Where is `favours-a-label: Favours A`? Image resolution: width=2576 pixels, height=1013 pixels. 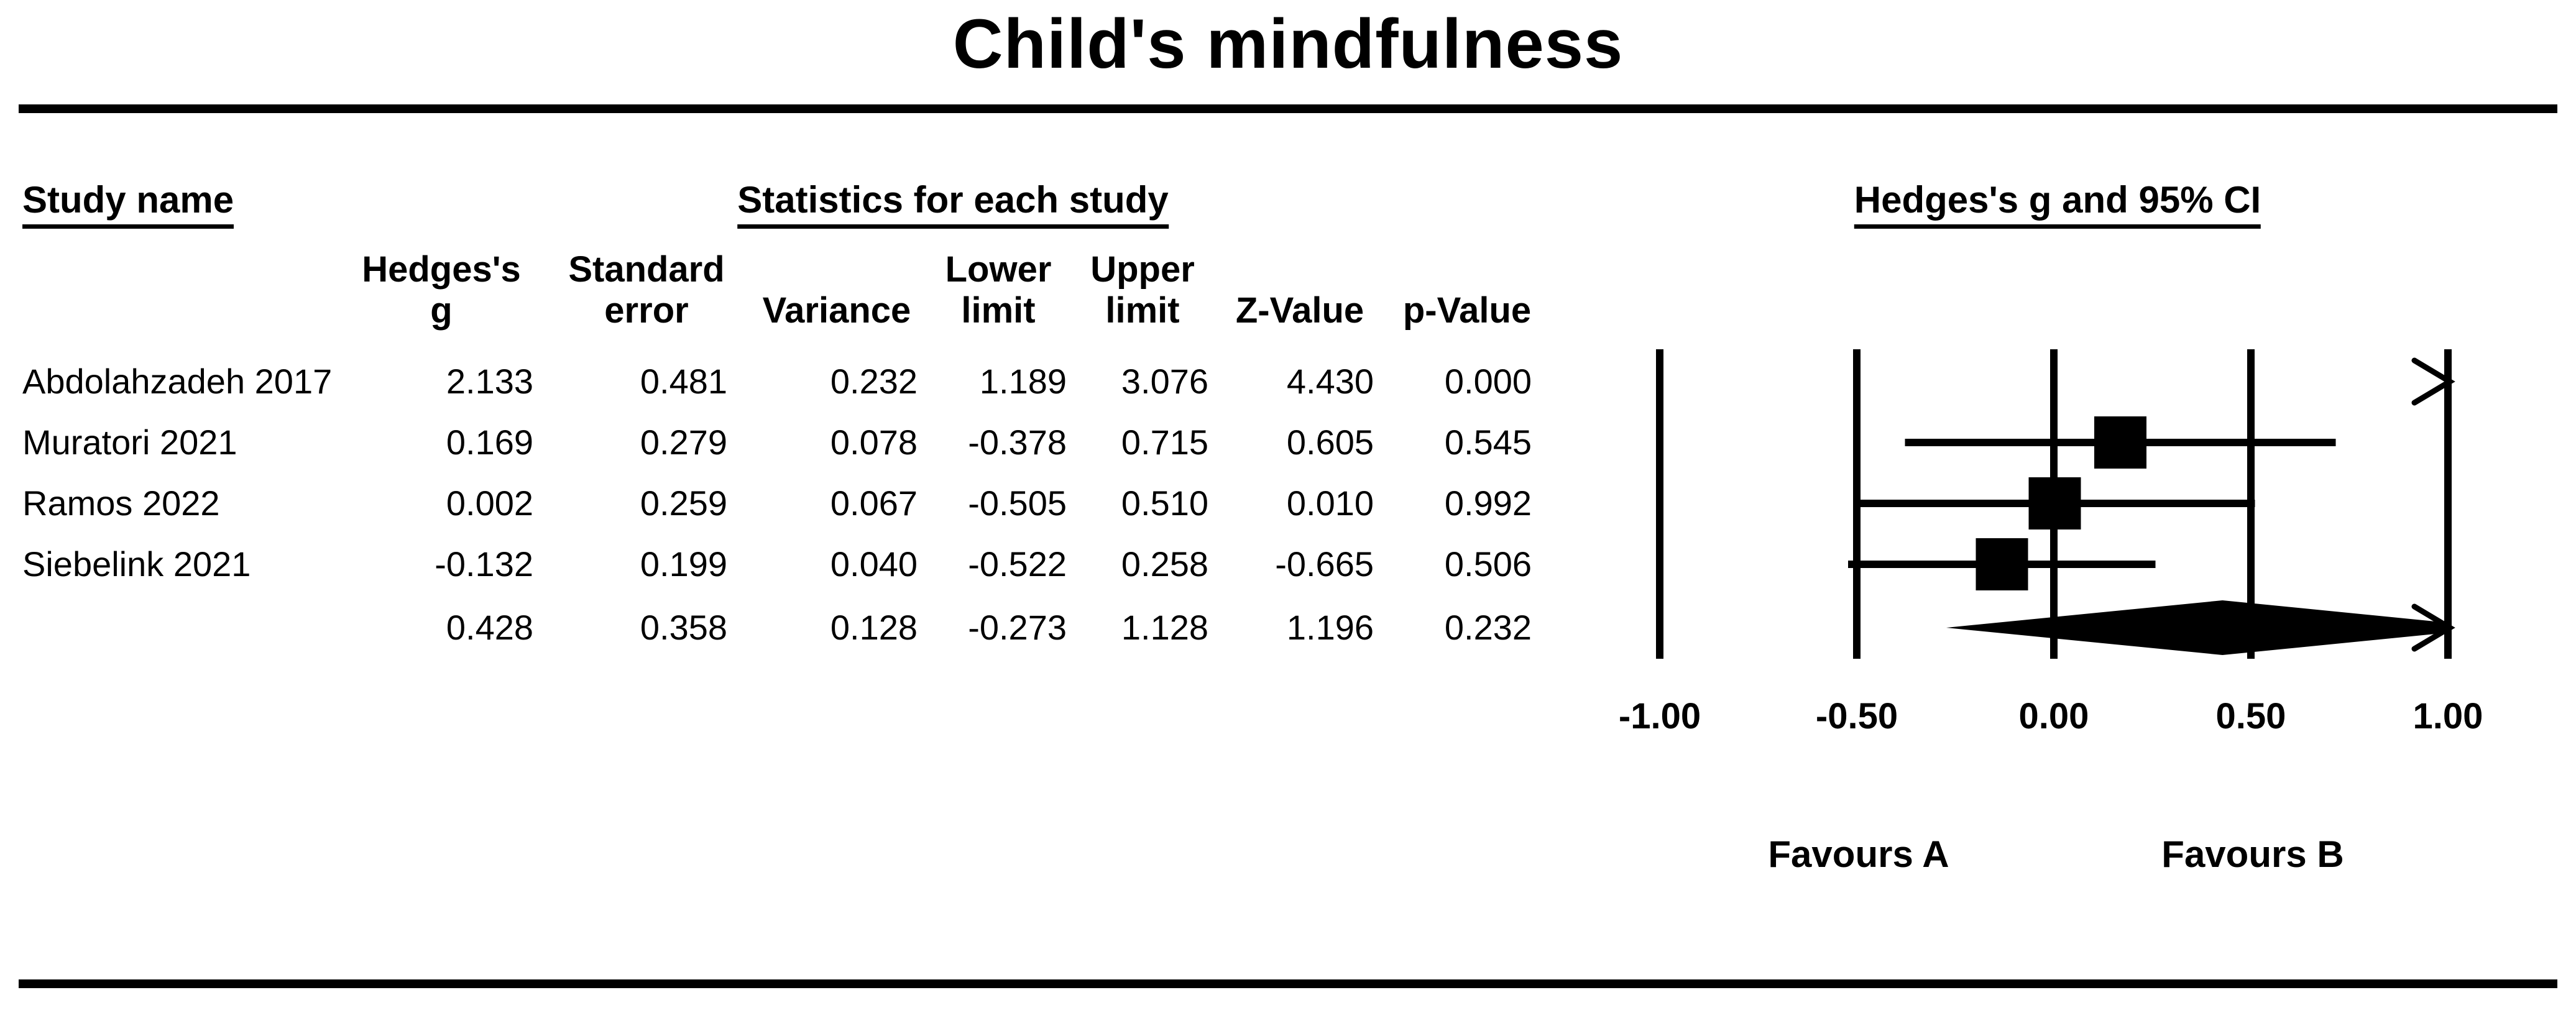 favours-a-label: Favours A is located at coordinates (1858, 854).